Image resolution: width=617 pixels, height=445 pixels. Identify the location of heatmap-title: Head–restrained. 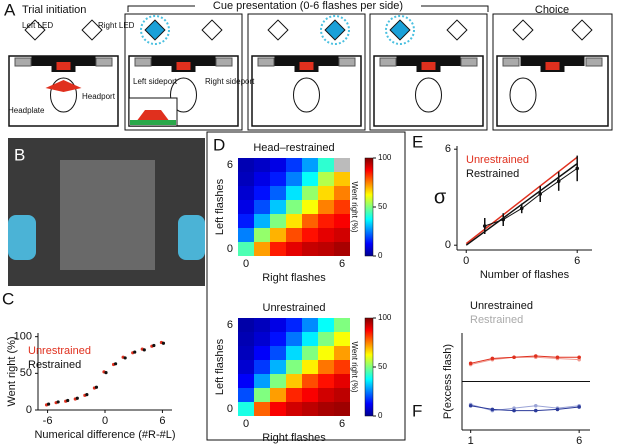
(293, 148).